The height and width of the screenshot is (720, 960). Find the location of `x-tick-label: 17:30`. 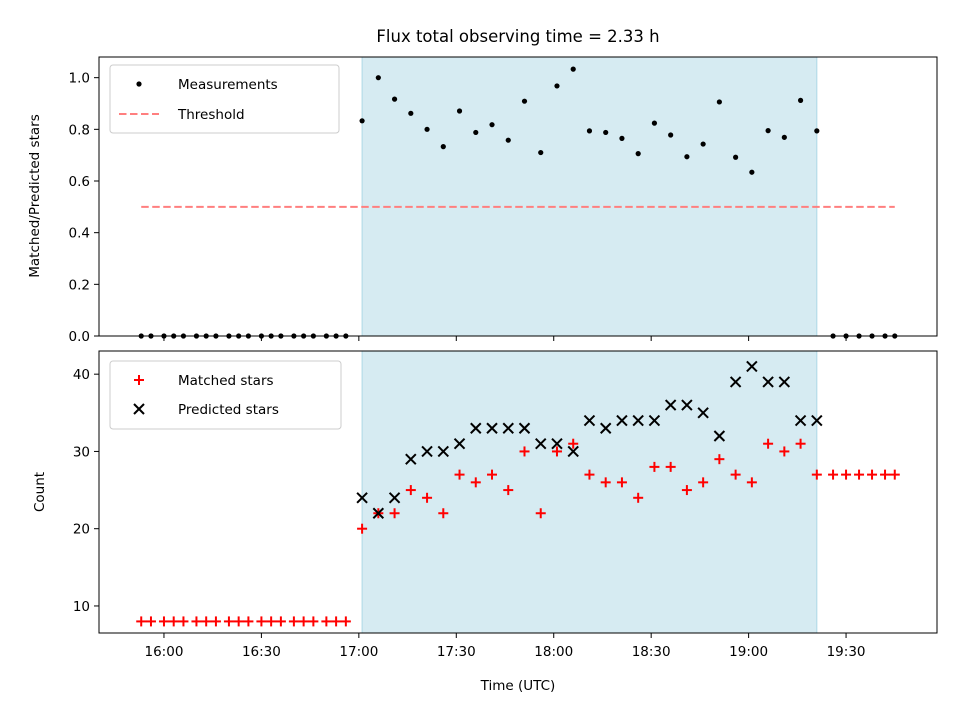

x-tick-label: 17:30 is located at coordinates (456, 652).